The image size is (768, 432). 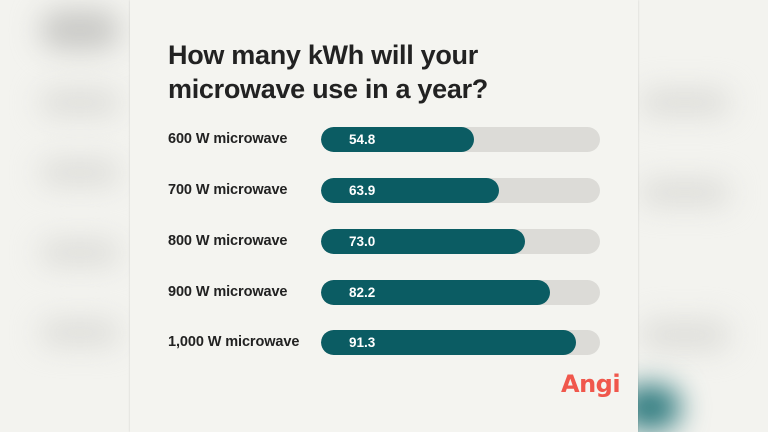 I want to click on bar-label: 1,000 W microwave, so click(x=234, y=342).